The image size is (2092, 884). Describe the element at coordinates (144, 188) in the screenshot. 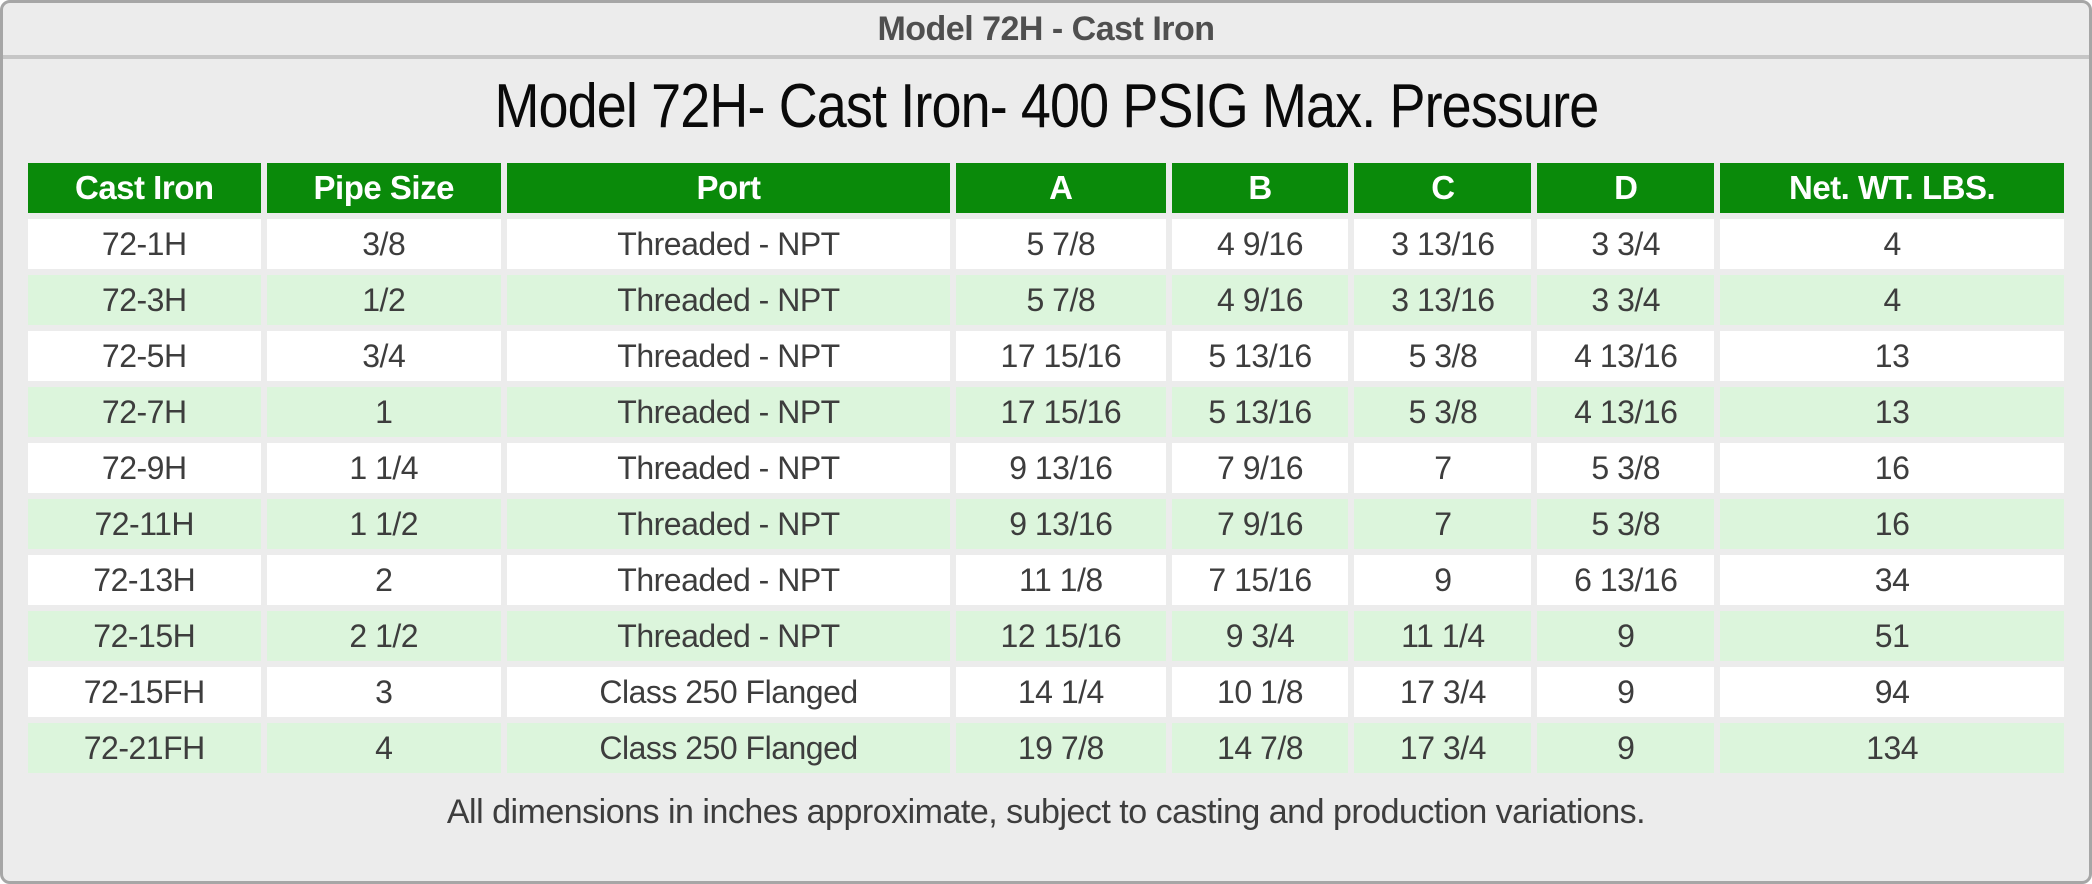

I see `column-header-cast-iron: Cast Iron` at that location.